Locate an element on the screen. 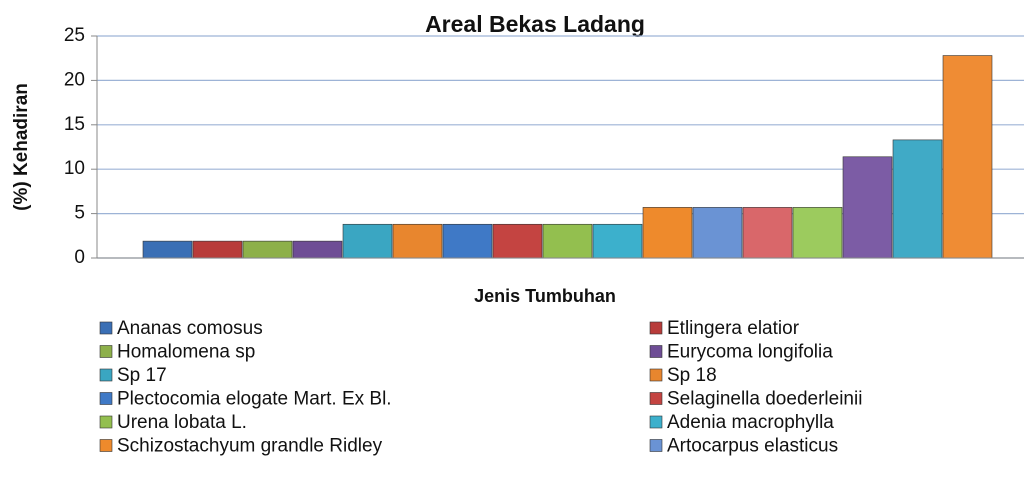  y-tick-label: 10 is located at coordinates (74, 168).